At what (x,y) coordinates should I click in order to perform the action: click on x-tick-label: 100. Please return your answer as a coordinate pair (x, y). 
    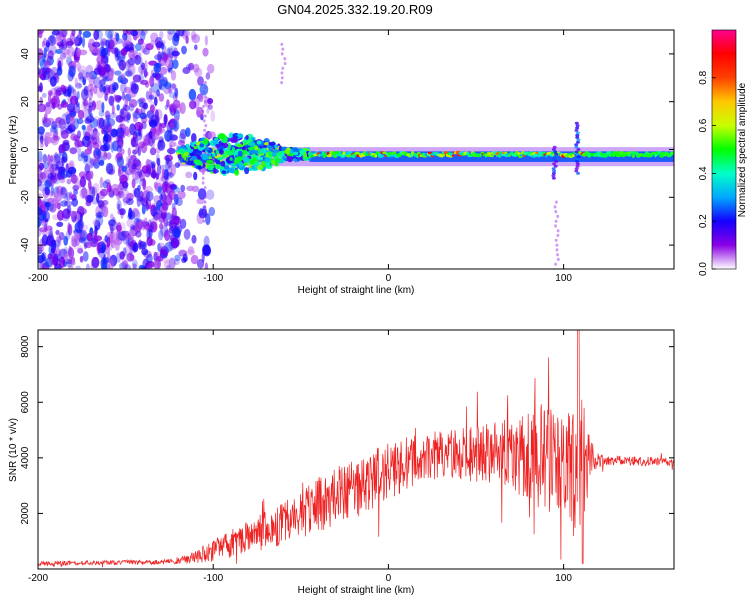
    Looking at the image, I should click on (563, 278).